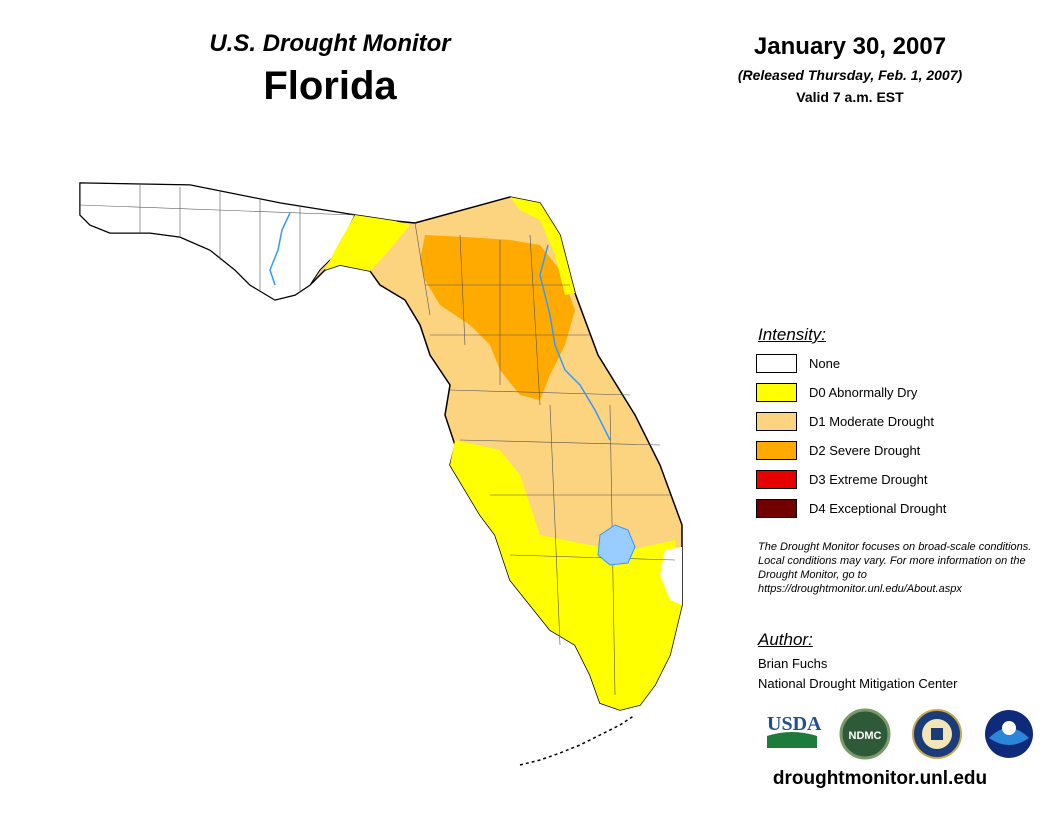 The width and height of the screenshot is (1056, 816). What do you see at coordinates (850, 97) in the screenshot?
I see `valid-time: Valid 7 a.m. EST` at bounding box center [850, 97].